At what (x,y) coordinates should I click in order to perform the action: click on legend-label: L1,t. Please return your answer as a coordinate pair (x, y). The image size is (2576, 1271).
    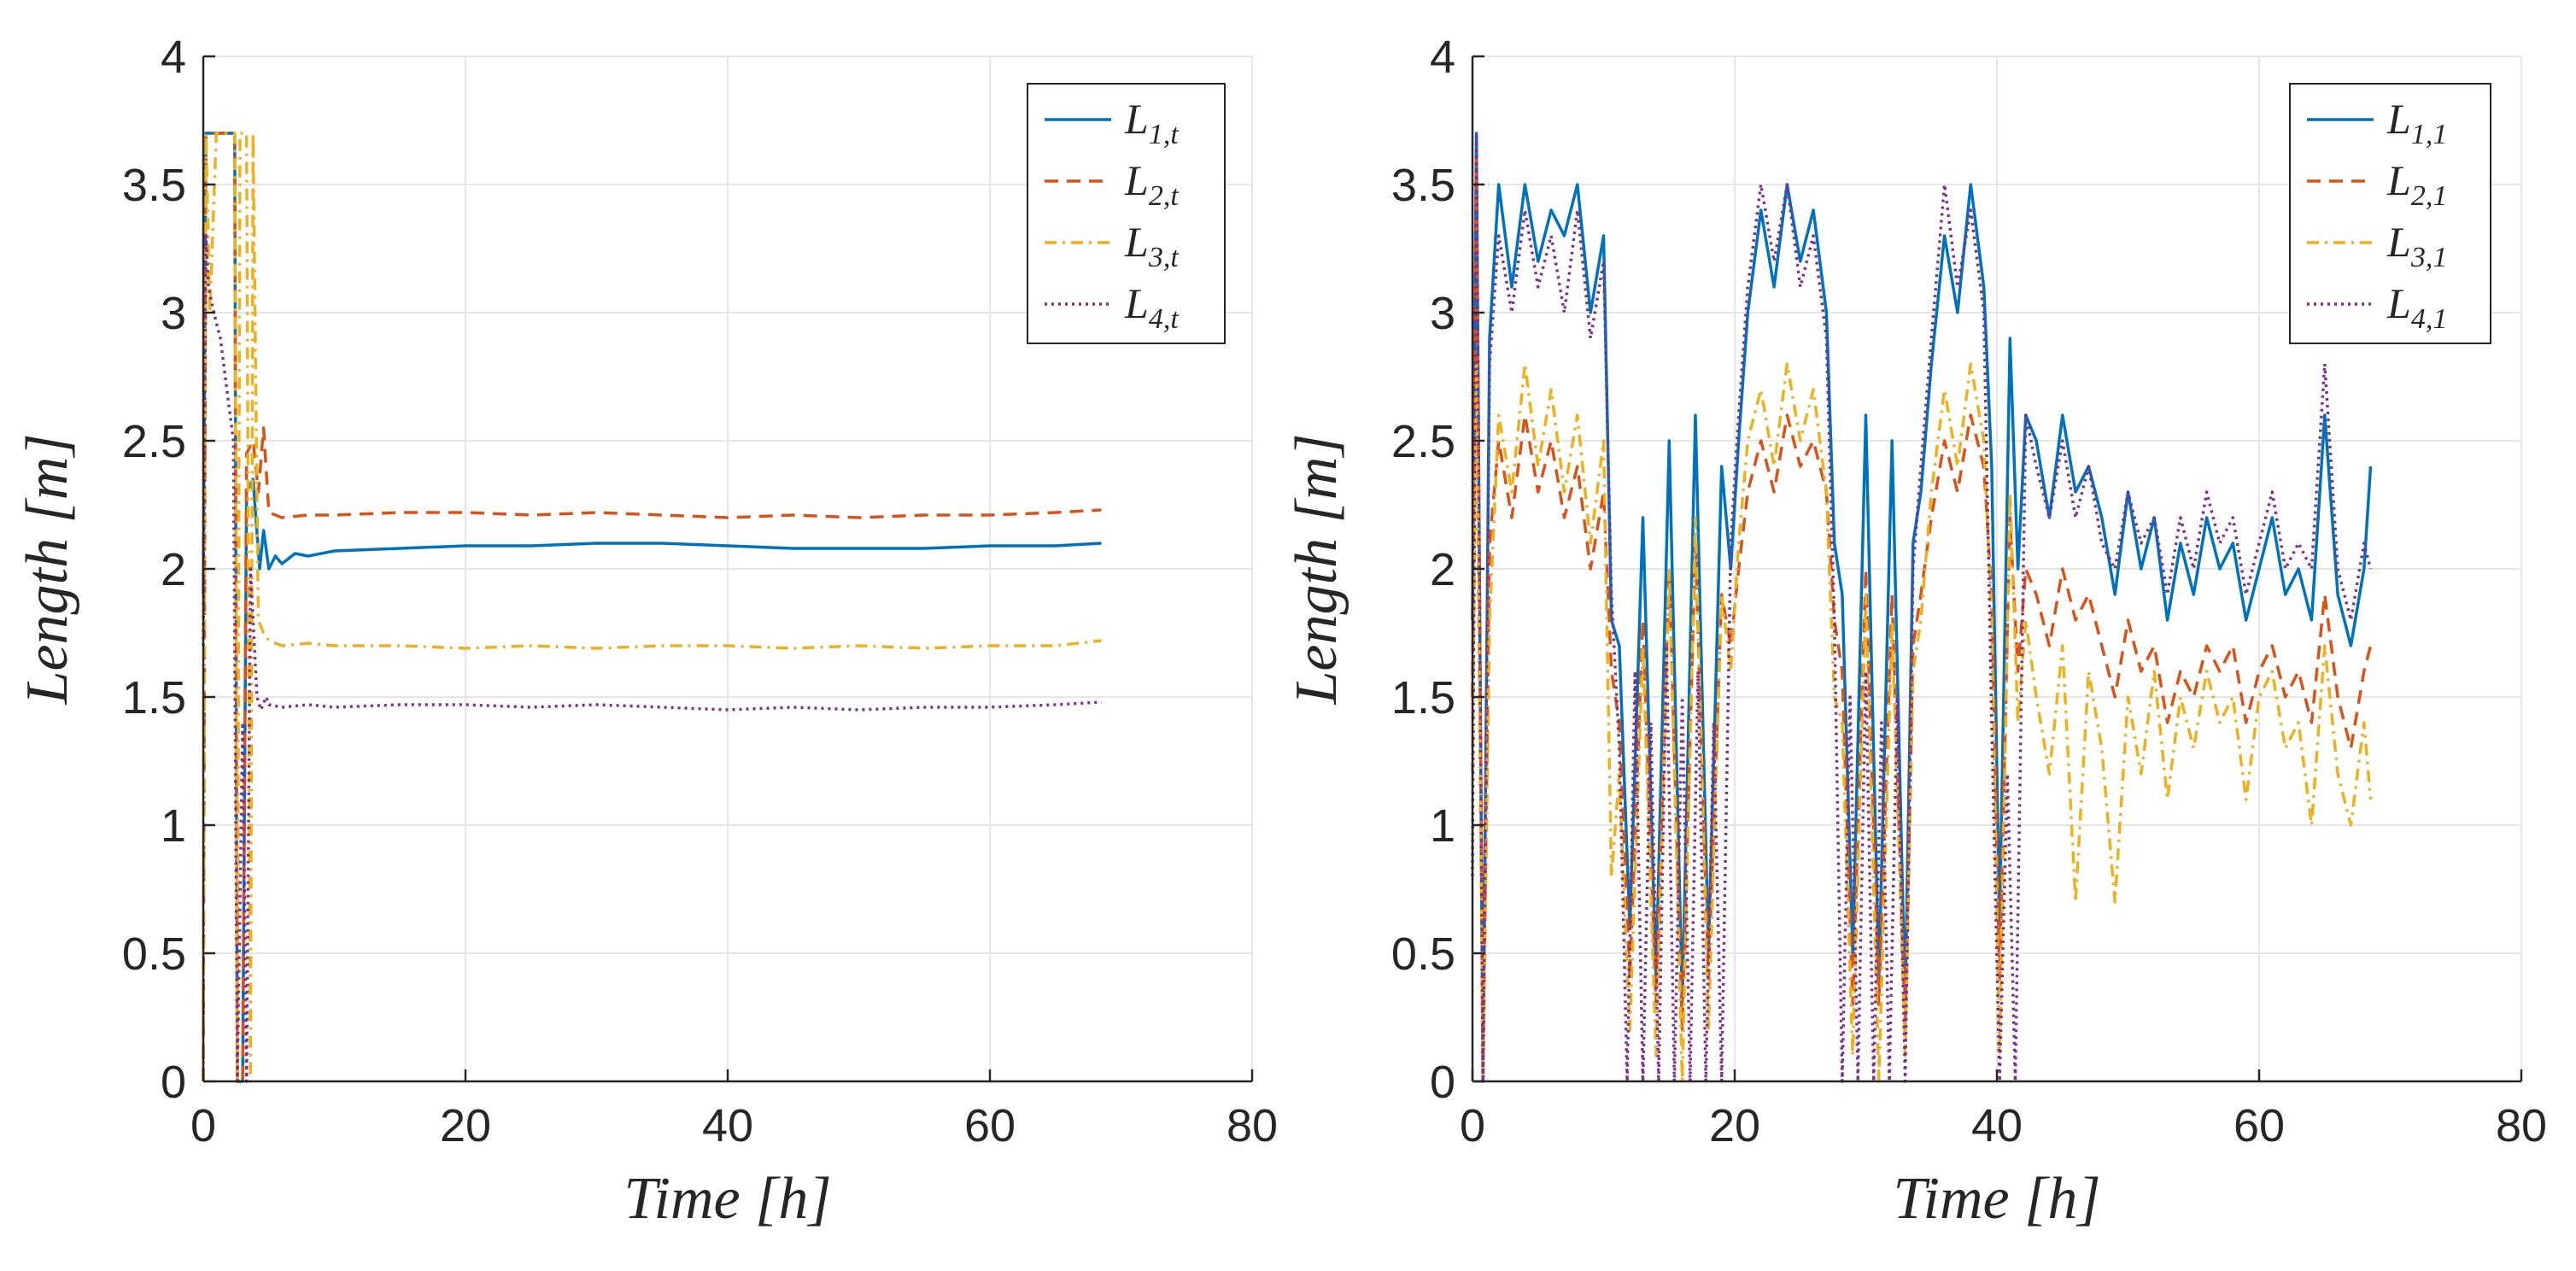
    Looking at the image, I should click on (1152, 122).